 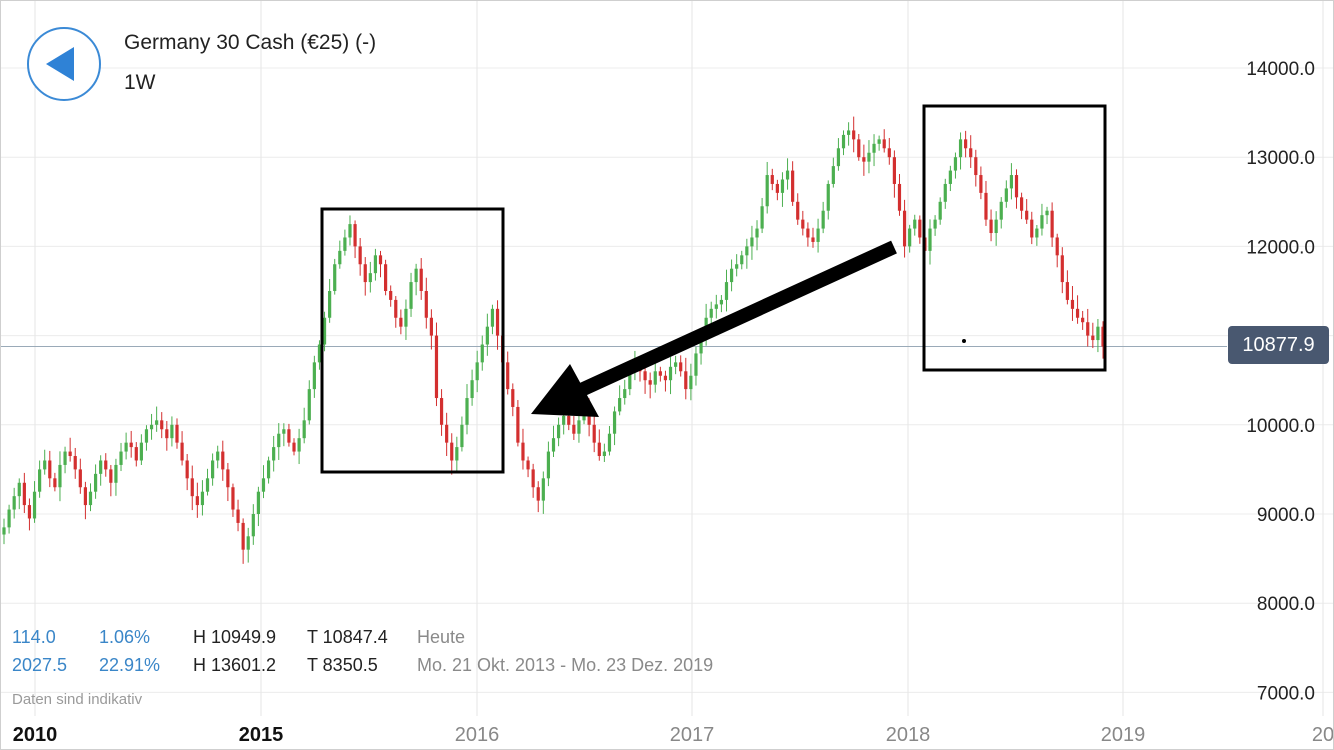 What do you see at coordinates (125, 637) in the screenshot?
I see `change-percent: 1.06%` at bounding box center [125, 637].